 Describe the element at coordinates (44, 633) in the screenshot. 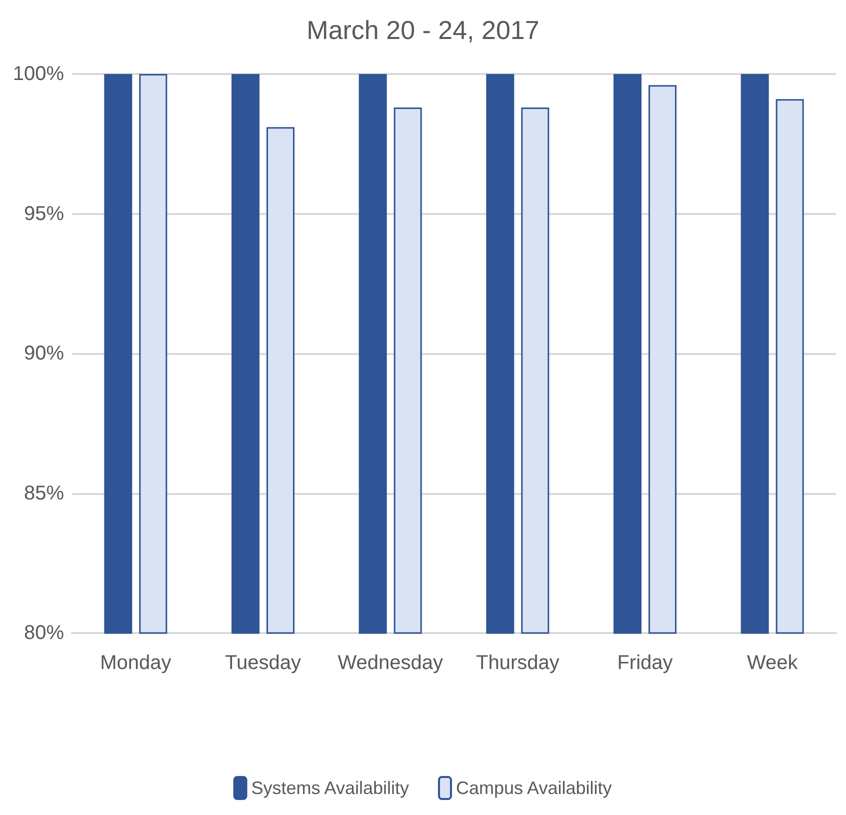

I see `y-tick-label: 80%` at that location.